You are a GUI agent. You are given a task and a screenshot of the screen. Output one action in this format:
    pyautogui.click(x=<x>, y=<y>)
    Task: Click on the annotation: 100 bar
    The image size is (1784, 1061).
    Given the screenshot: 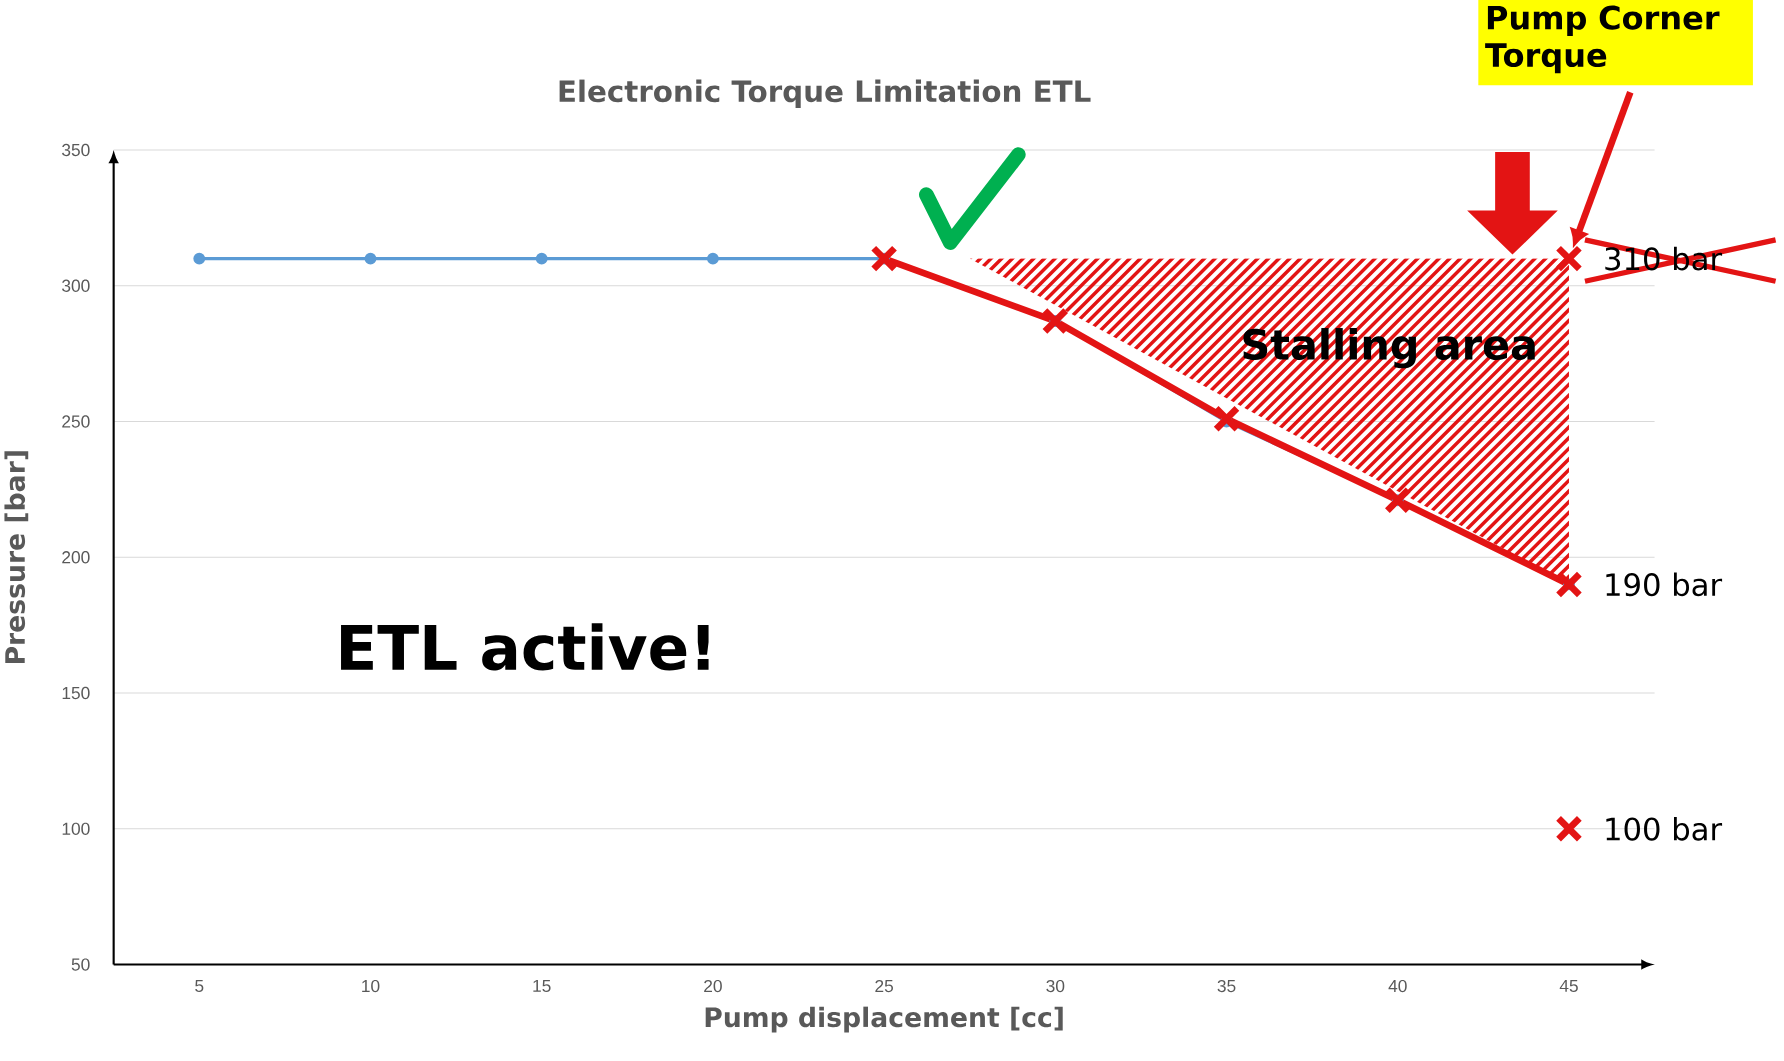 What is the action you would take?
    pyautogui.click(x=1664, y=829)
    